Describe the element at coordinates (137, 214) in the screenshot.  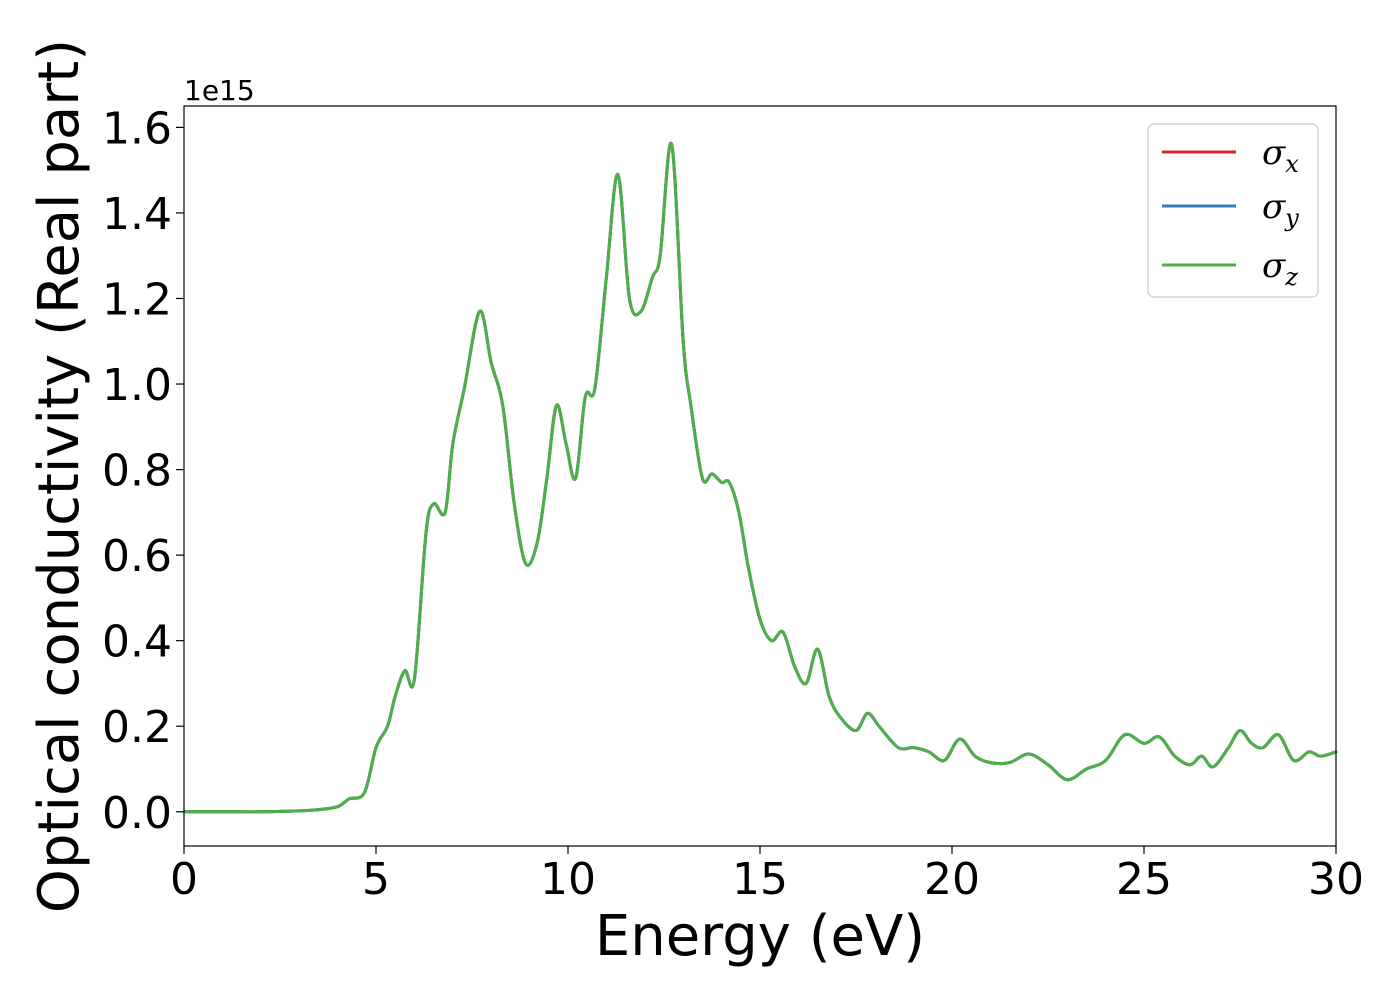
I see `y-tick-label: 1.4` at that location.